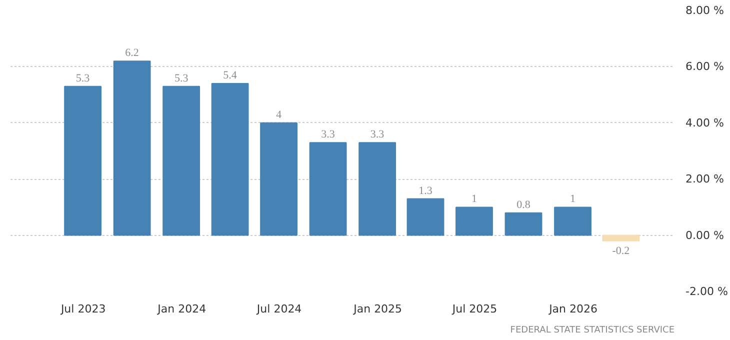 The height and width of the screenshot is (340, 730). I want to click on y-tick-label: 2.00 %, so click(705, 179).